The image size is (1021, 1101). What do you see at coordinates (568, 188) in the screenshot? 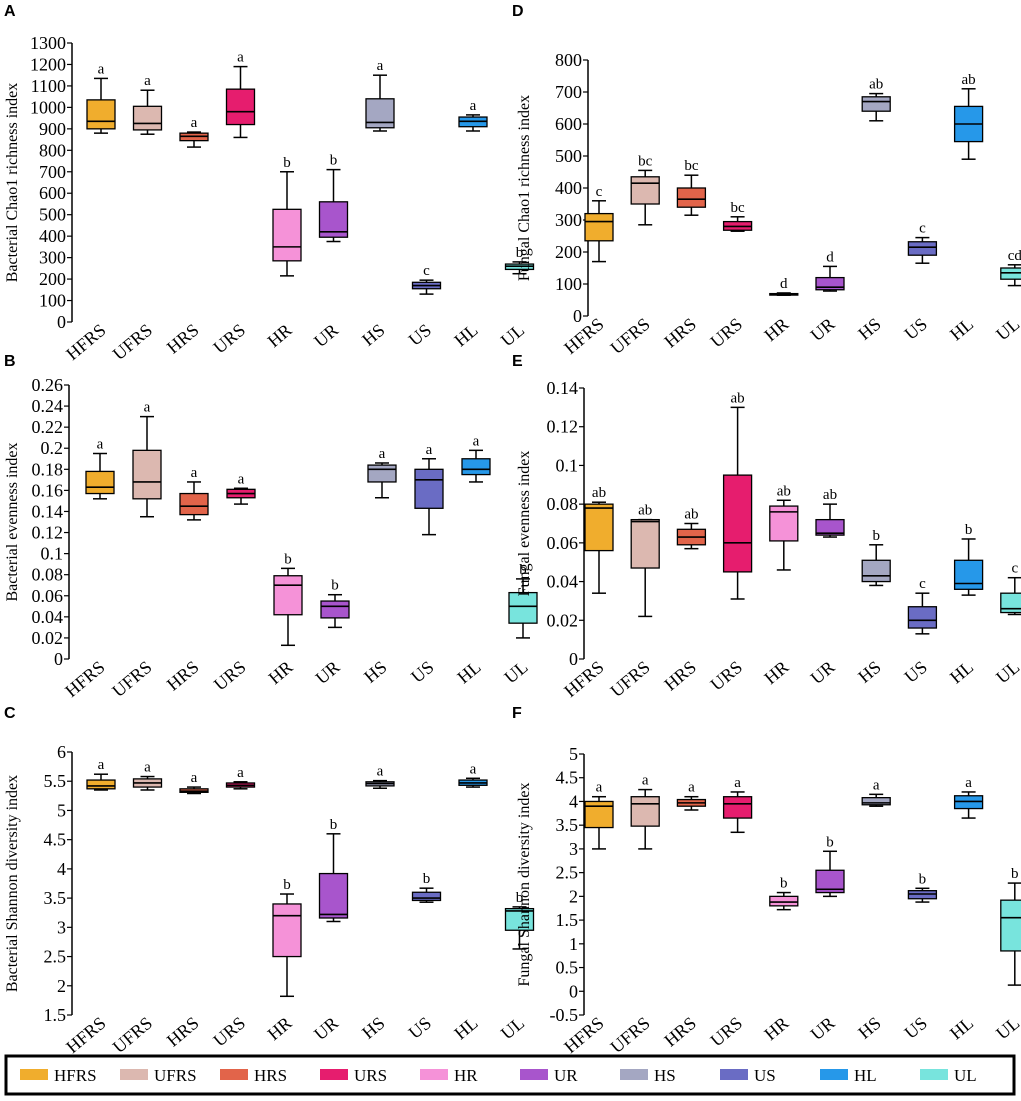
I see `y-tick-label: 400` at bounding box center [568, 188].